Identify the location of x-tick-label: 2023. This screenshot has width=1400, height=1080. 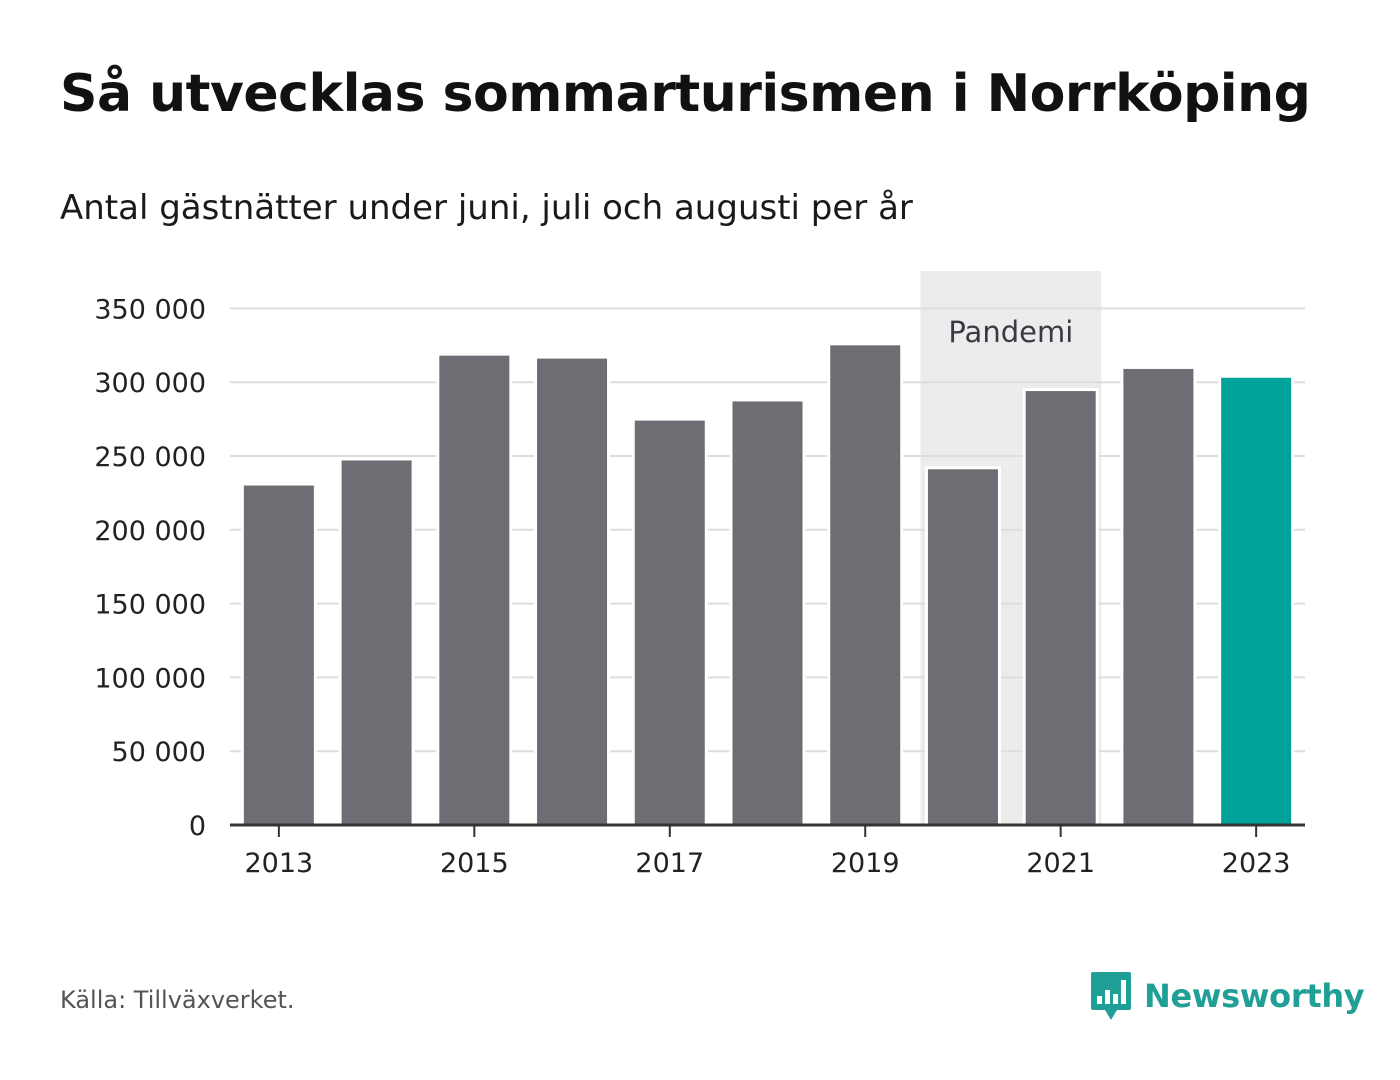
(1256, 863).